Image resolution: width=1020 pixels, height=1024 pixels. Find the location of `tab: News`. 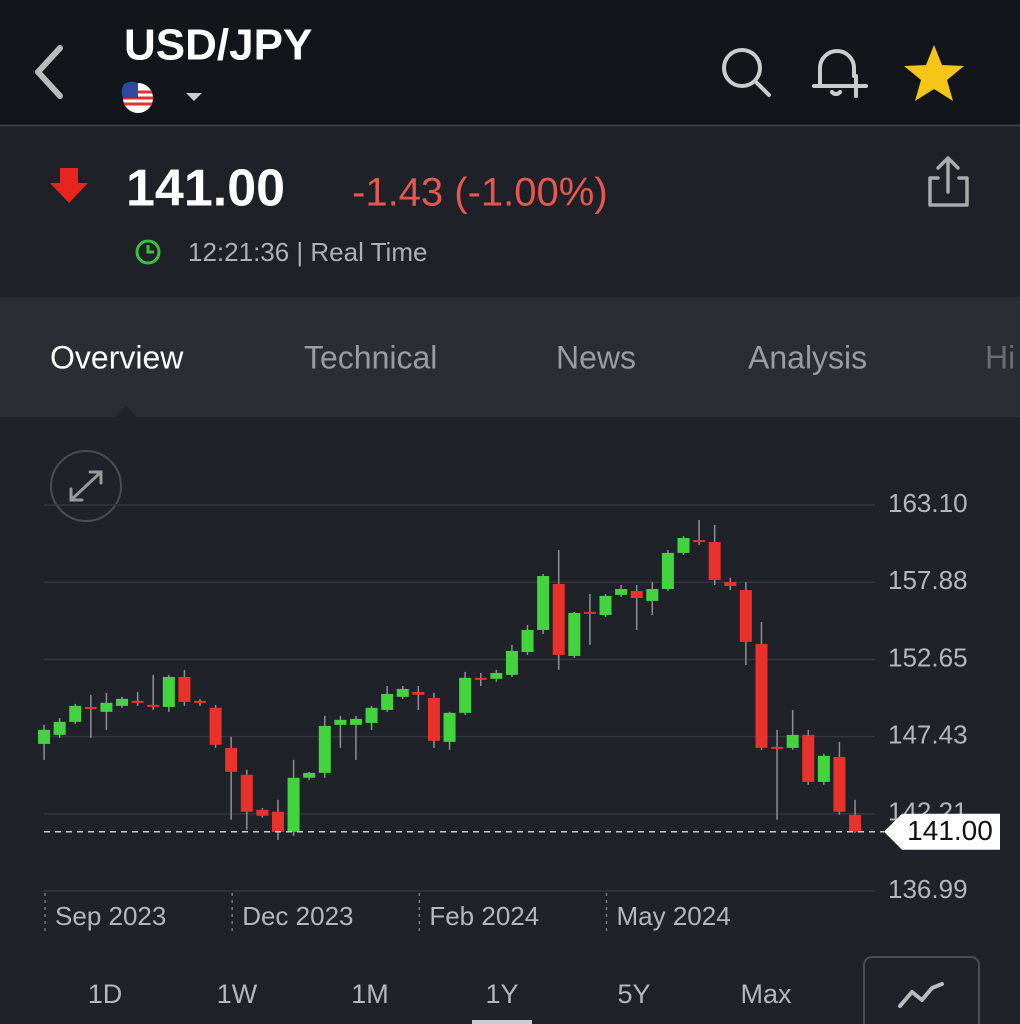

tab: News is located at coordinates (596, 357).